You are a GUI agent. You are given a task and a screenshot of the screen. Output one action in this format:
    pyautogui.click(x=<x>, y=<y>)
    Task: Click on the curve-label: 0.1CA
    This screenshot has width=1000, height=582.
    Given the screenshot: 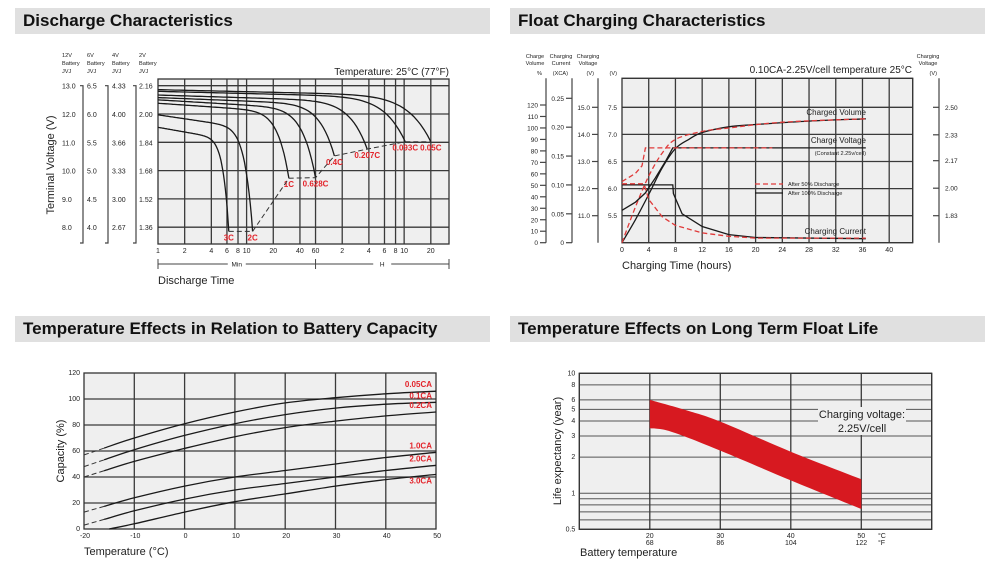 What is the action you would take?
    pyautogui.click(x=420, y=395)
    